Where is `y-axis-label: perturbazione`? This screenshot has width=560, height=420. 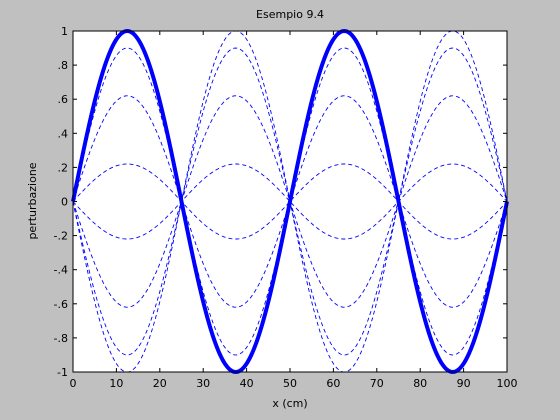
y-axis-label: perturbazione is located at coordinates (32, 200).